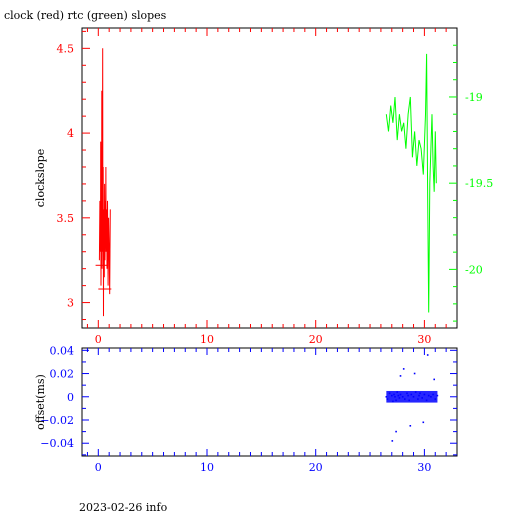 The height and width of the screenshot is (512, 512). What do you see at coordinates (207, 339) in the screenshot?
I see `slope-x-tick-label: 10` at bounding box center [207, 339].